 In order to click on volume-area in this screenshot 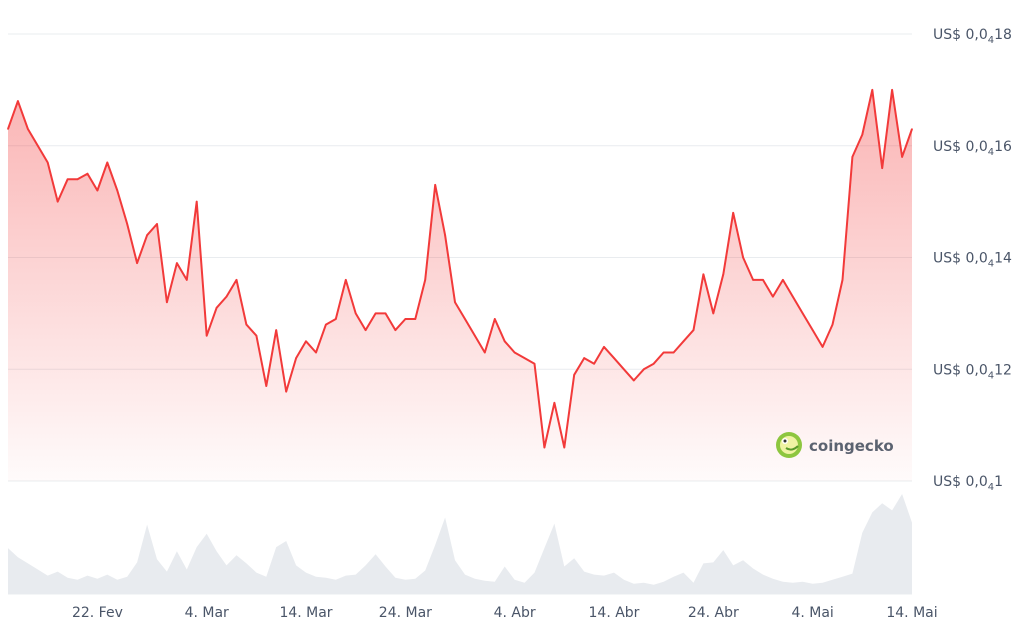, I will do `click(460, 544)`.